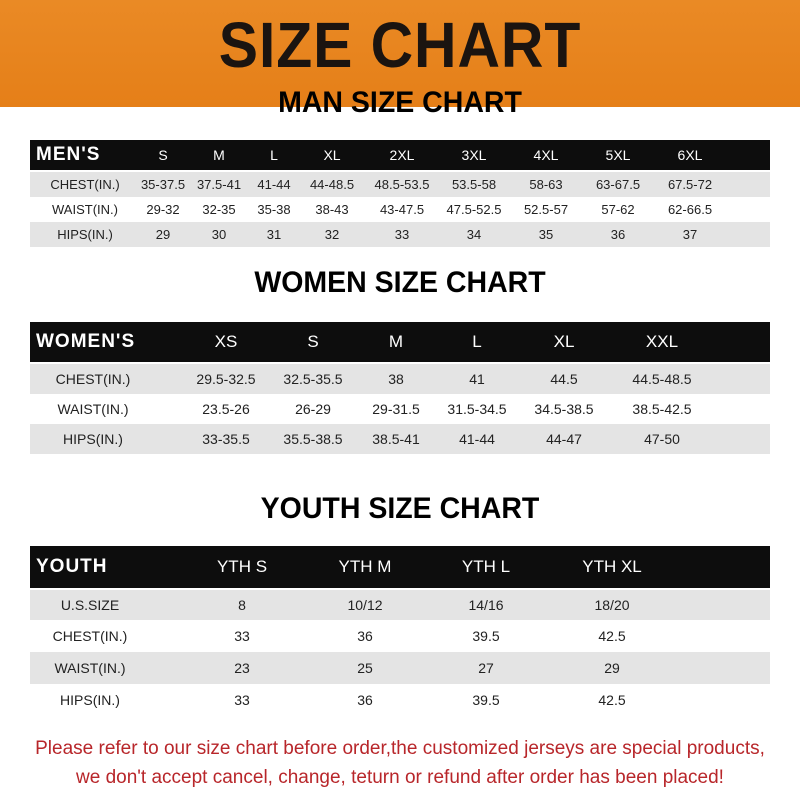 Image resolution: width=800 pixels, height=800 pixels. I want to click on value-cell: 44-48.5, so click(332, 184).